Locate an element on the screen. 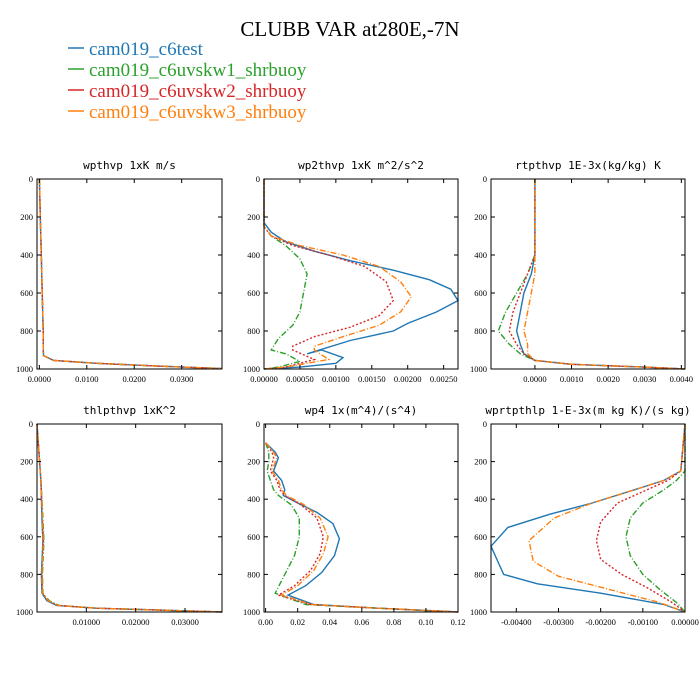 The height and width of the screenshot is (700, 700). x-tick-label: 0.0040 is located at coordinates (681, 379).